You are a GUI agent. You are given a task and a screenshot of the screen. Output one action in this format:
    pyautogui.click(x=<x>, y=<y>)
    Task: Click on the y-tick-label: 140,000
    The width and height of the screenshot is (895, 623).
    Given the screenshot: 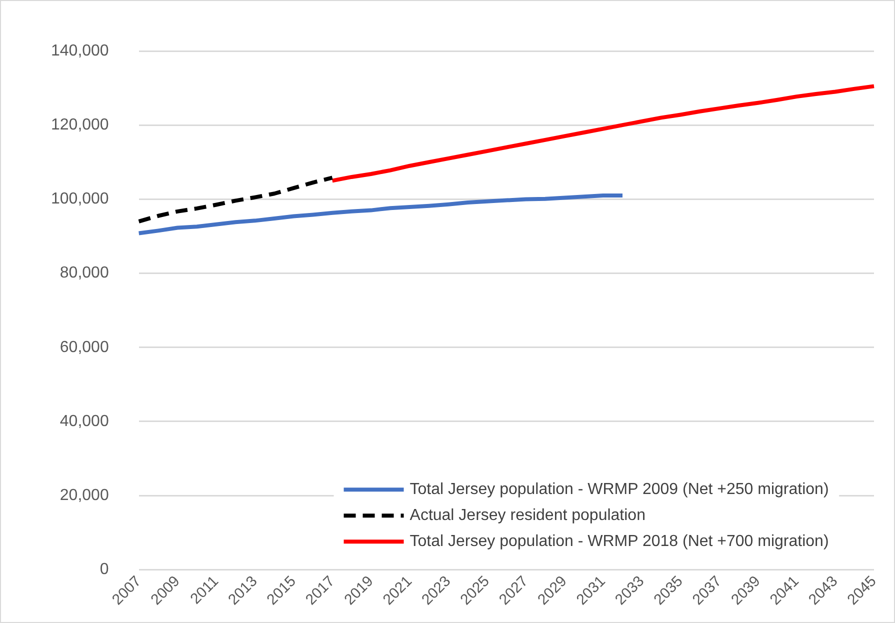 What is the action you would take?
    pyautogui.click(x=79, y=51)
    